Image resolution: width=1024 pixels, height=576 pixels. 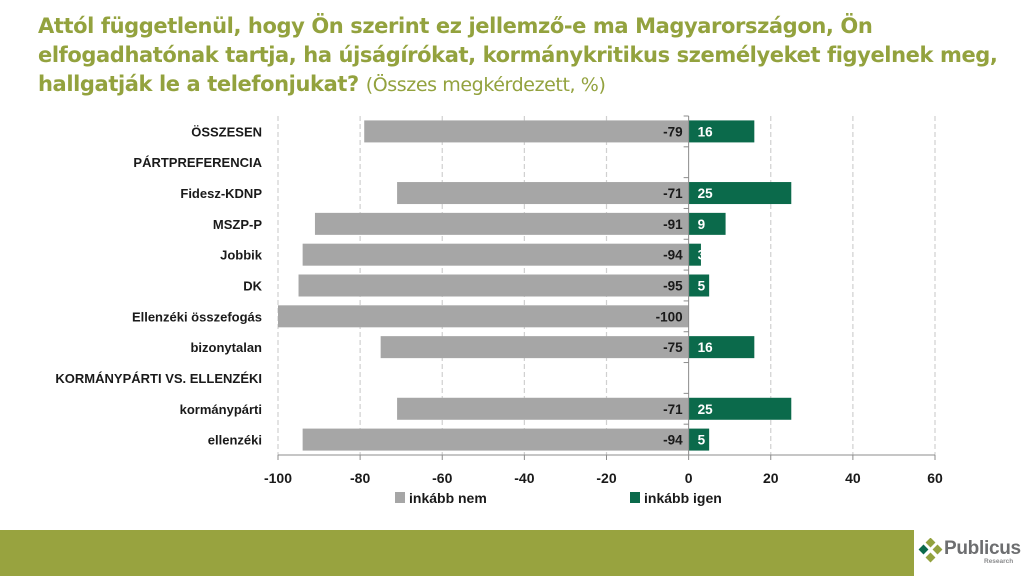 What do you see at coordinates (683, 498) in the screenshot?
I see `legend-label-inkabb-igen: inkább igen` at bounding box center [683, 498].